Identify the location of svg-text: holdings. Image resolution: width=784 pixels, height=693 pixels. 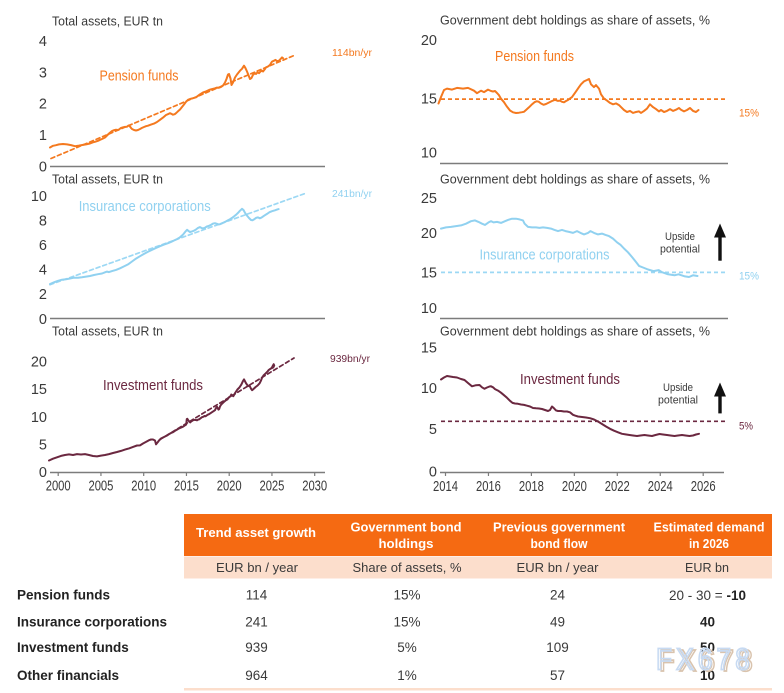
(406, 543).